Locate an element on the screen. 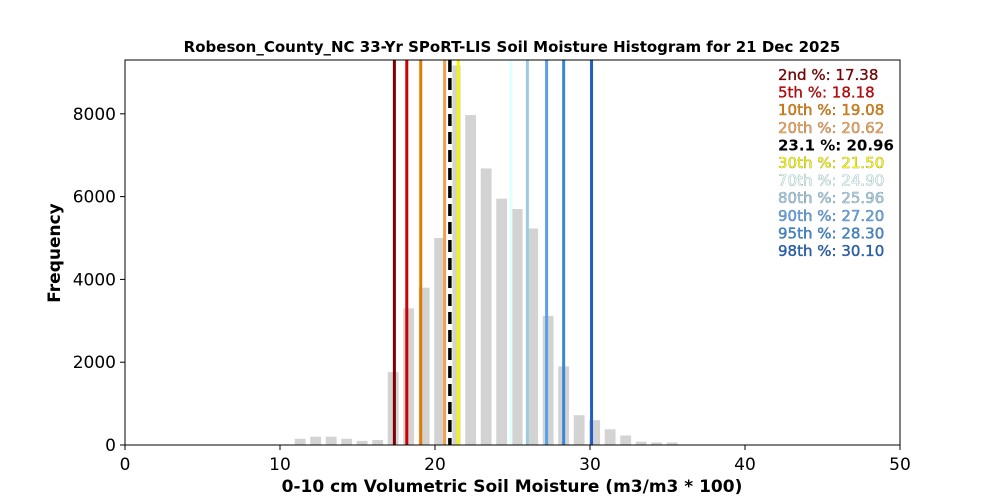 The height and width of the screenshot is (500, 1000). x-axis-ticks: 0 10 20 30 40 50 is located at coordinates (515, 460).